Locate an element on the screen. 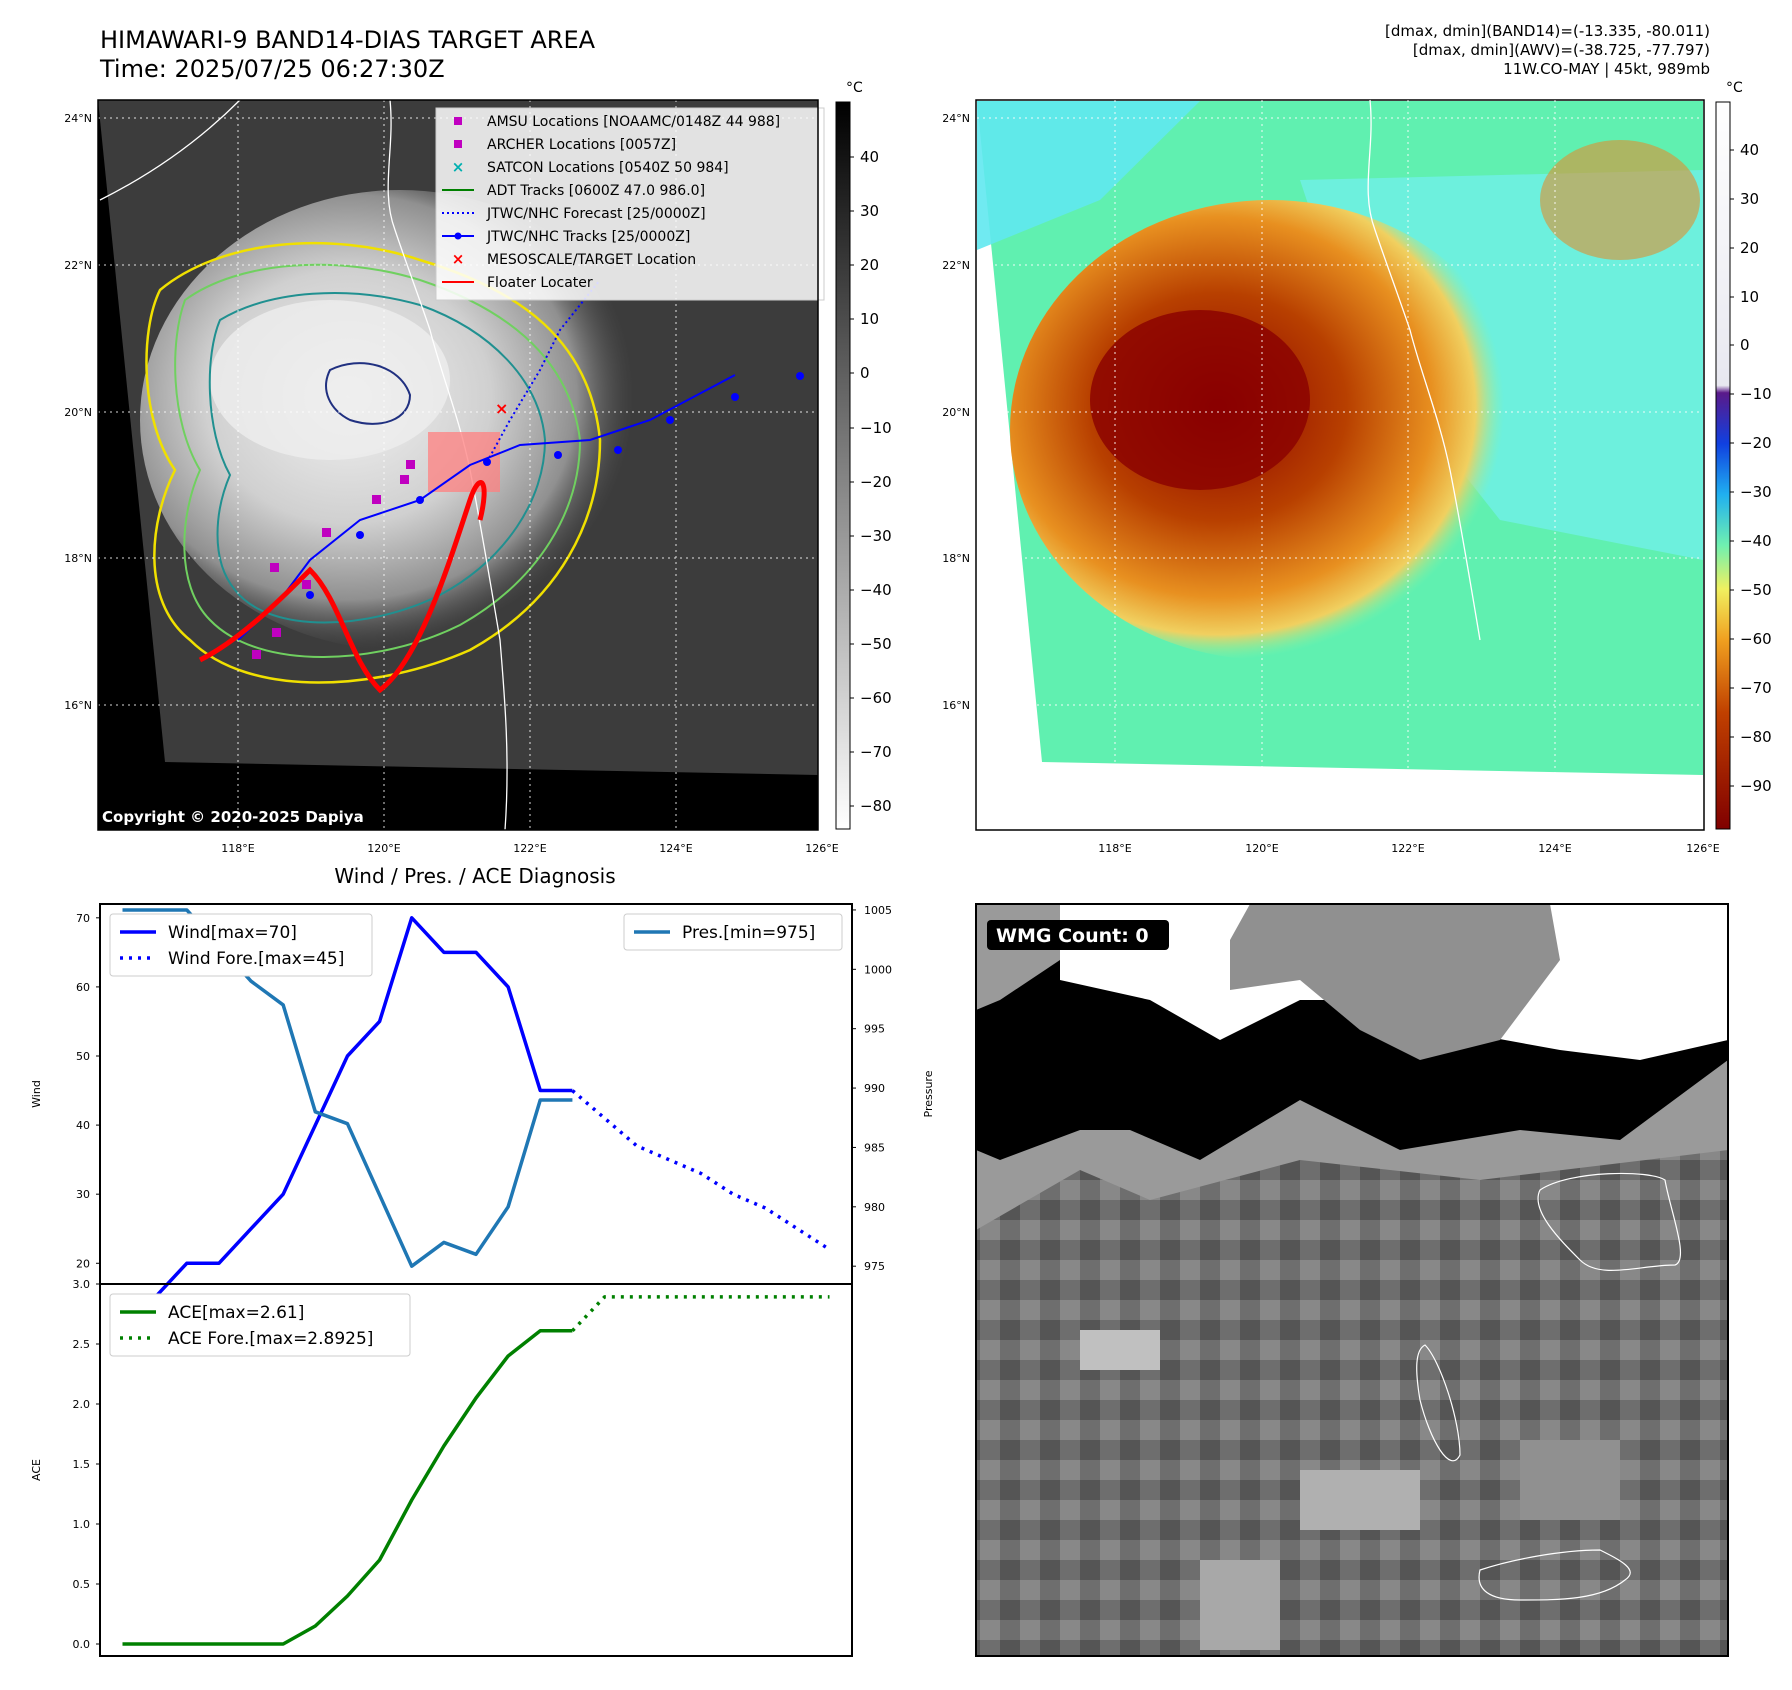 The height and width of the screenshot is (1690, 1792). y-axis-label: ACE is located at coordinates (36, 1470).